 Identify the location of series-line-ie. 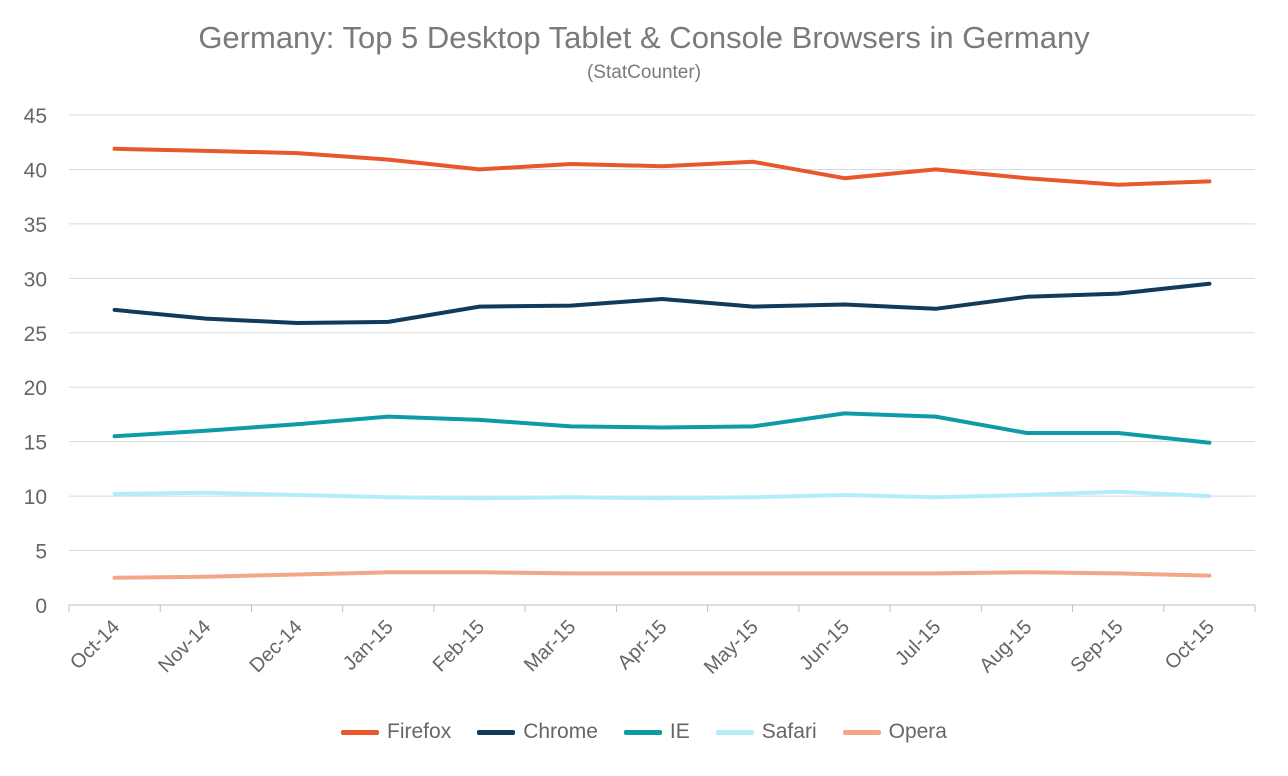
(662, 428).